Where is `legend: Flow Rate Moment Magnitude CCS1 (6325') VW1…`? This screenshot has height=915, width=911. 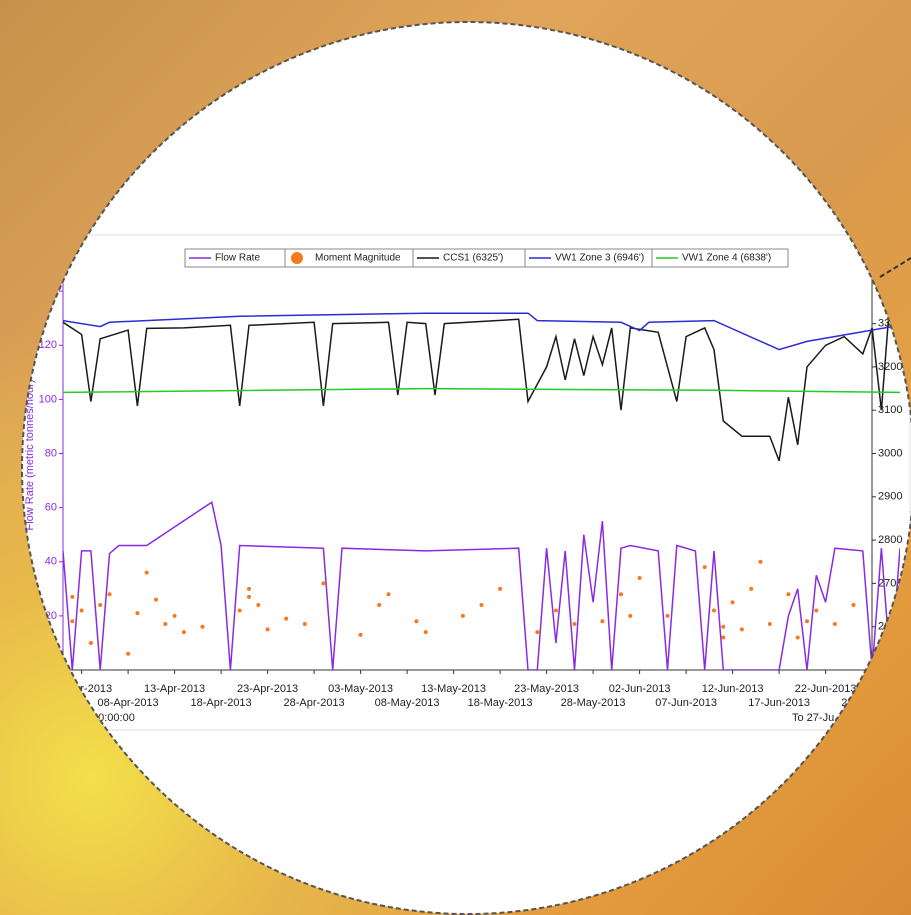
legend: Flow Rate Moment Magnitude CCS1 (6325') VW1… is located at coordinates (486, 258).